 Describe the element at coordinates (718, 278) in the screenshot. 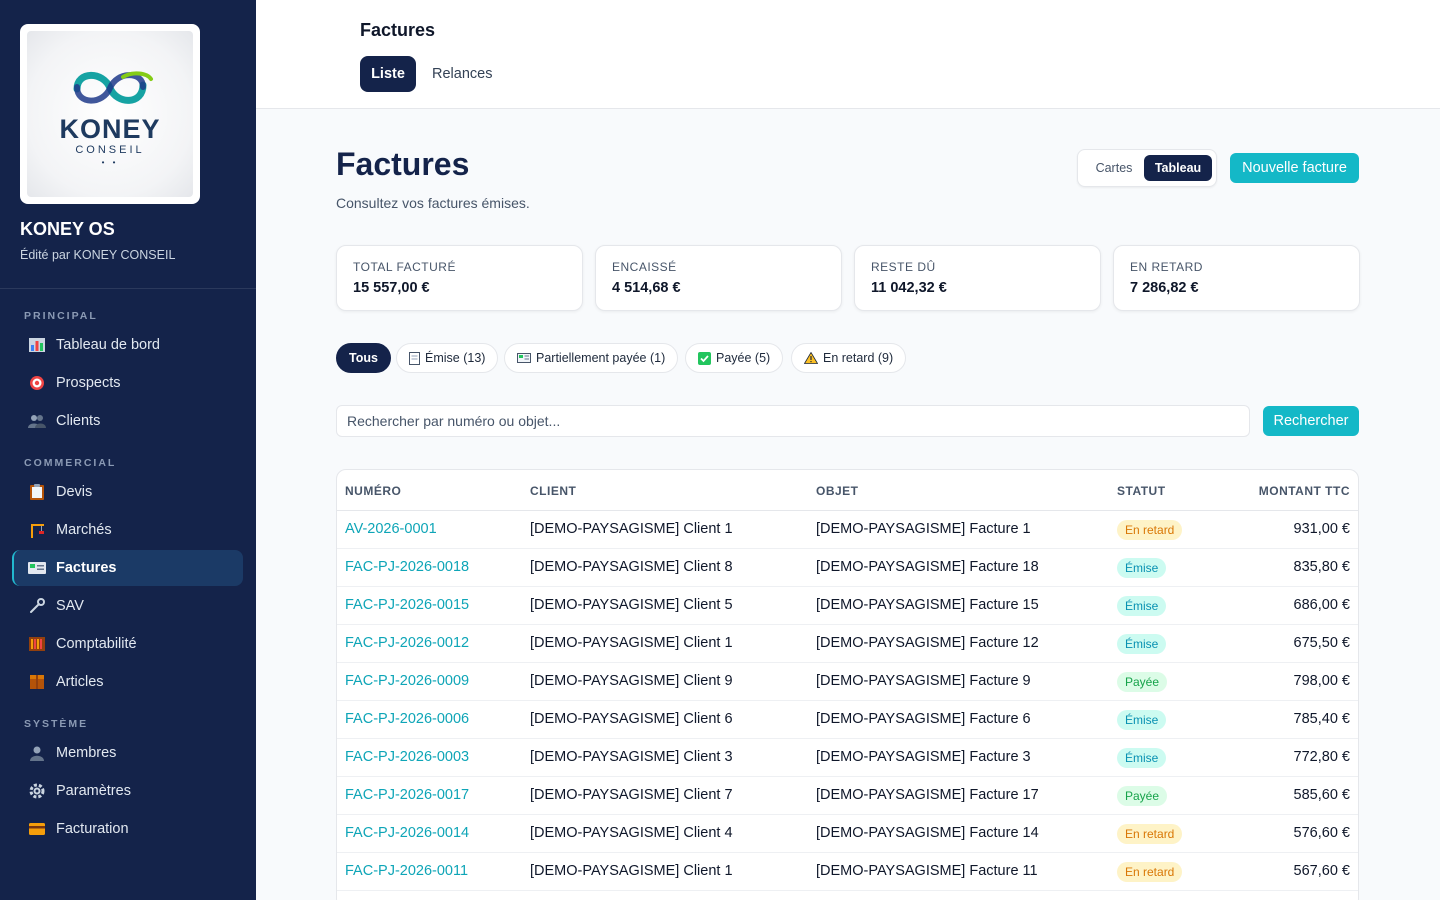

I see `stat-card-encaisse: ENCAISSÉ 4 514,68 €` at that location.